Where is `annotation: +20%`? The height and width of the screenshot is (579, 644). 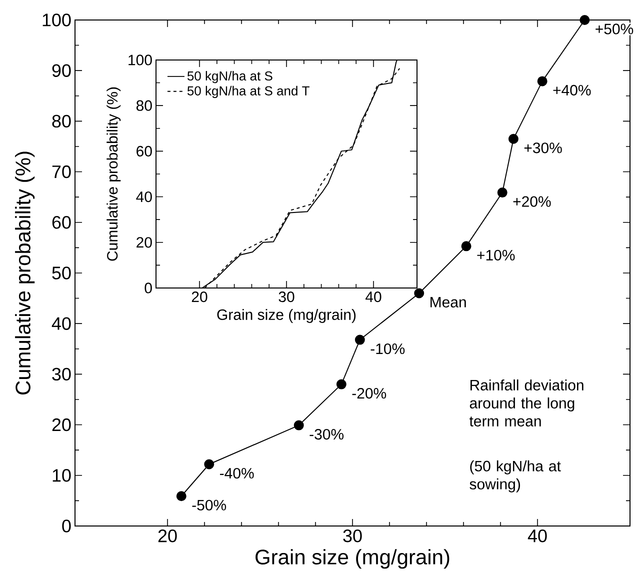 annotation: +20% is located at coordinates (532, 201).